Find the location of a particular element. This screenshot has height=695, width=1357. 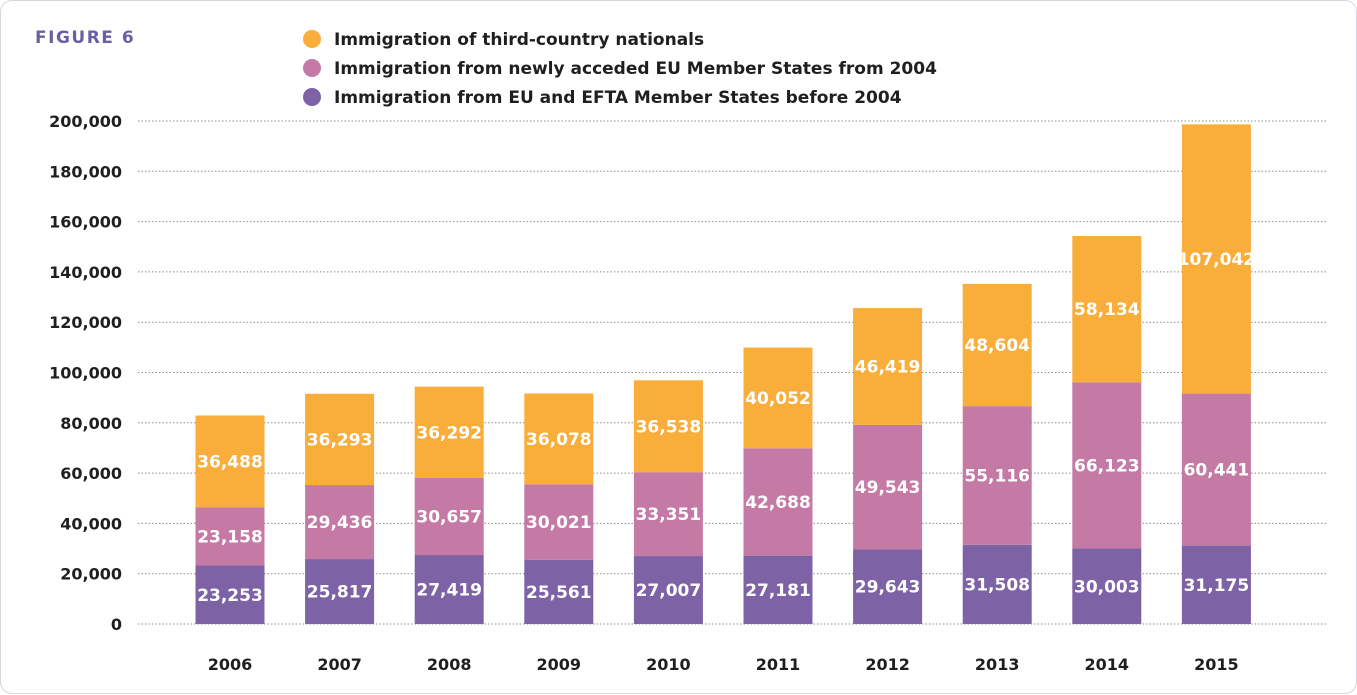

data-label: 31,175 is located at coordinates (1217, 586).